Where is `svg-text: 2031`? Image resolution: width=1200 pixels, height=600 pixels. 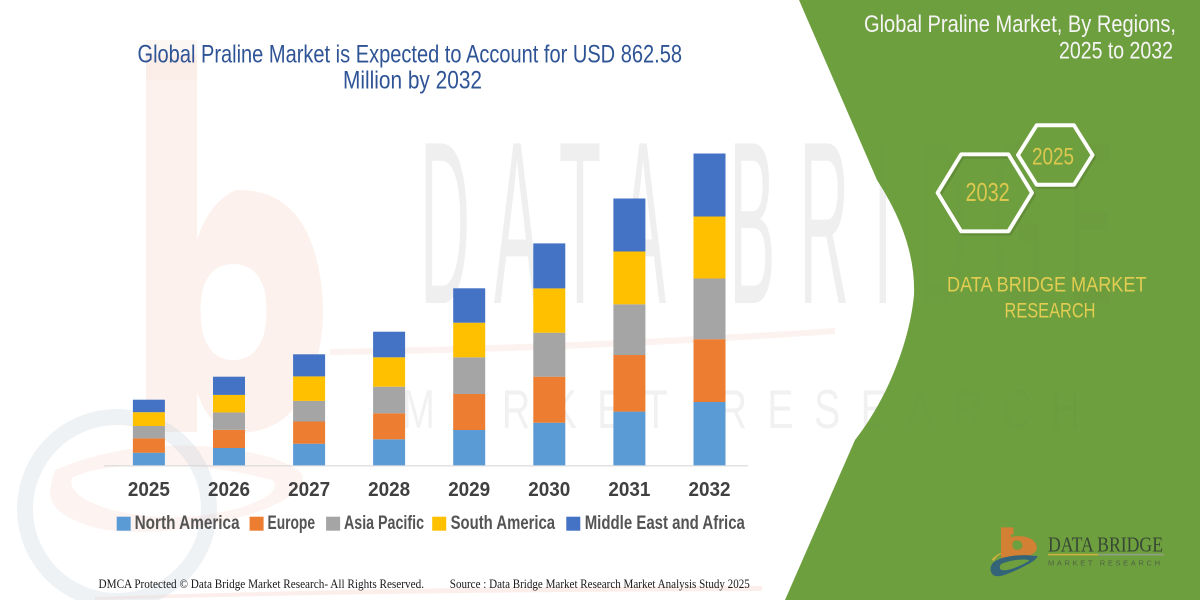 svg-text: 2031 is located at coordinates (629, 489).